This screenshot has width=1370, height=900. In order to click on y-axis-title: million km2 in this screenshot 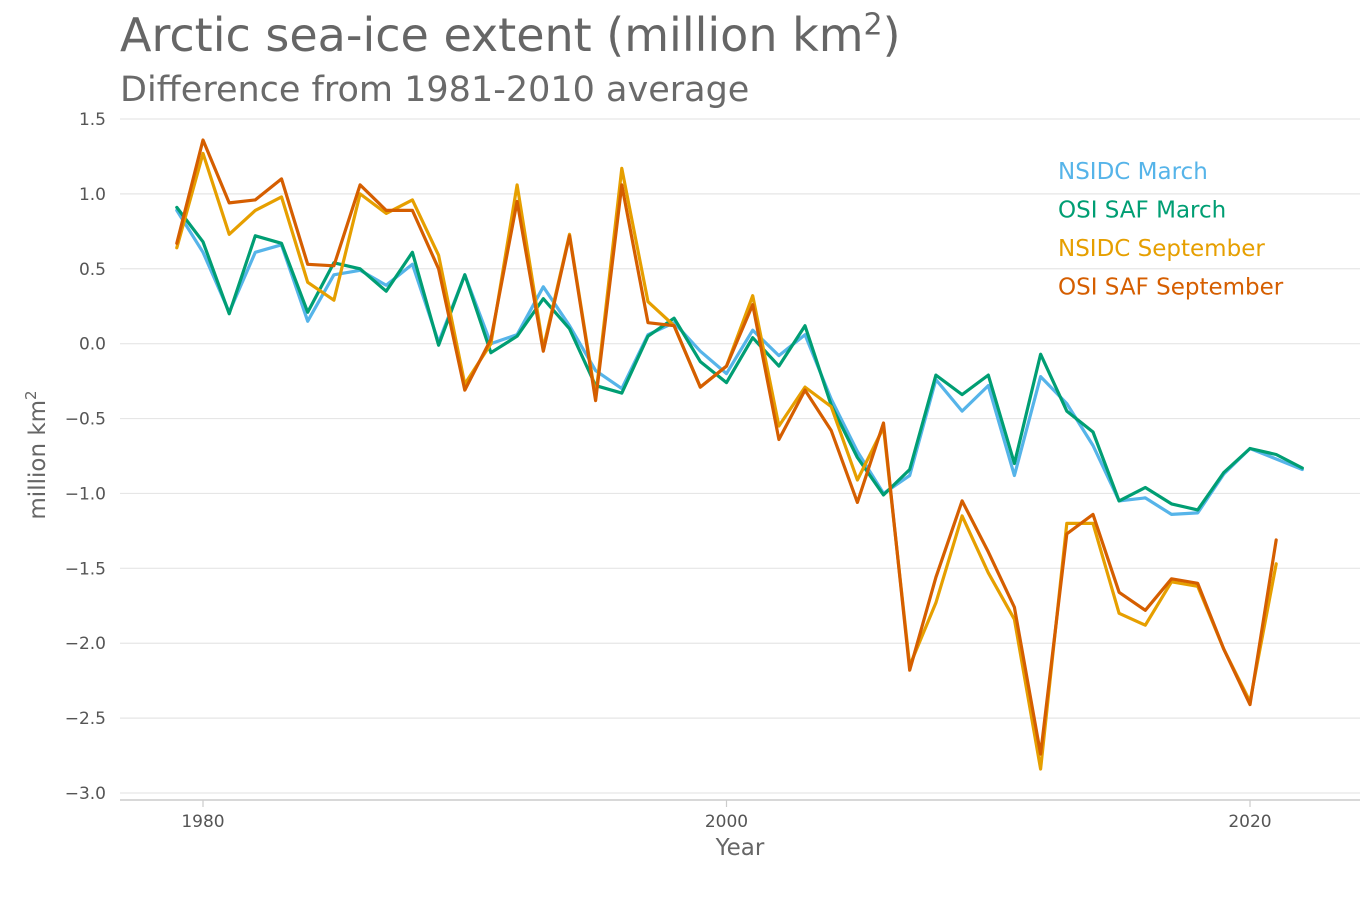, I will do `click(36, 454)`.